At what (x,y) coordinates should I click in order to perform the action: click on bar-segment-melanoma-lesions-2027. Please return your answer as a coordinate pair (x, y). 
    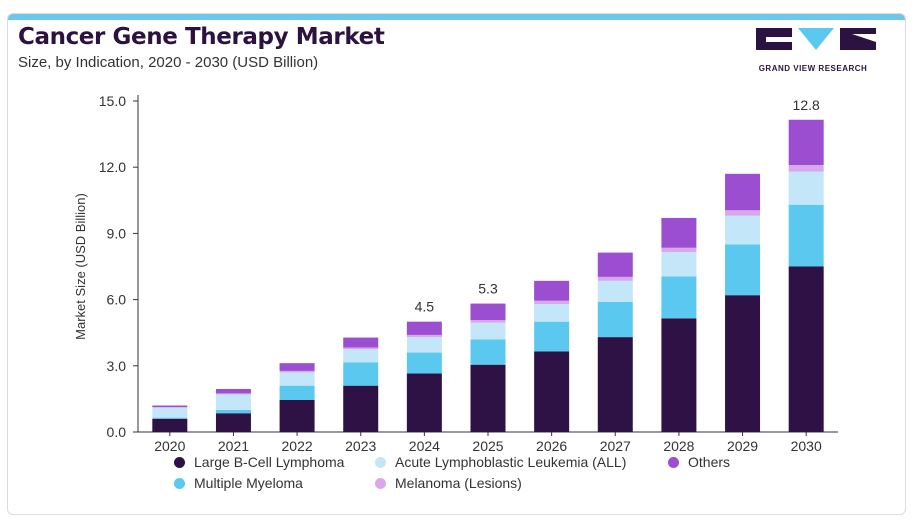
    Looking at the image, I should click on (615, 278).